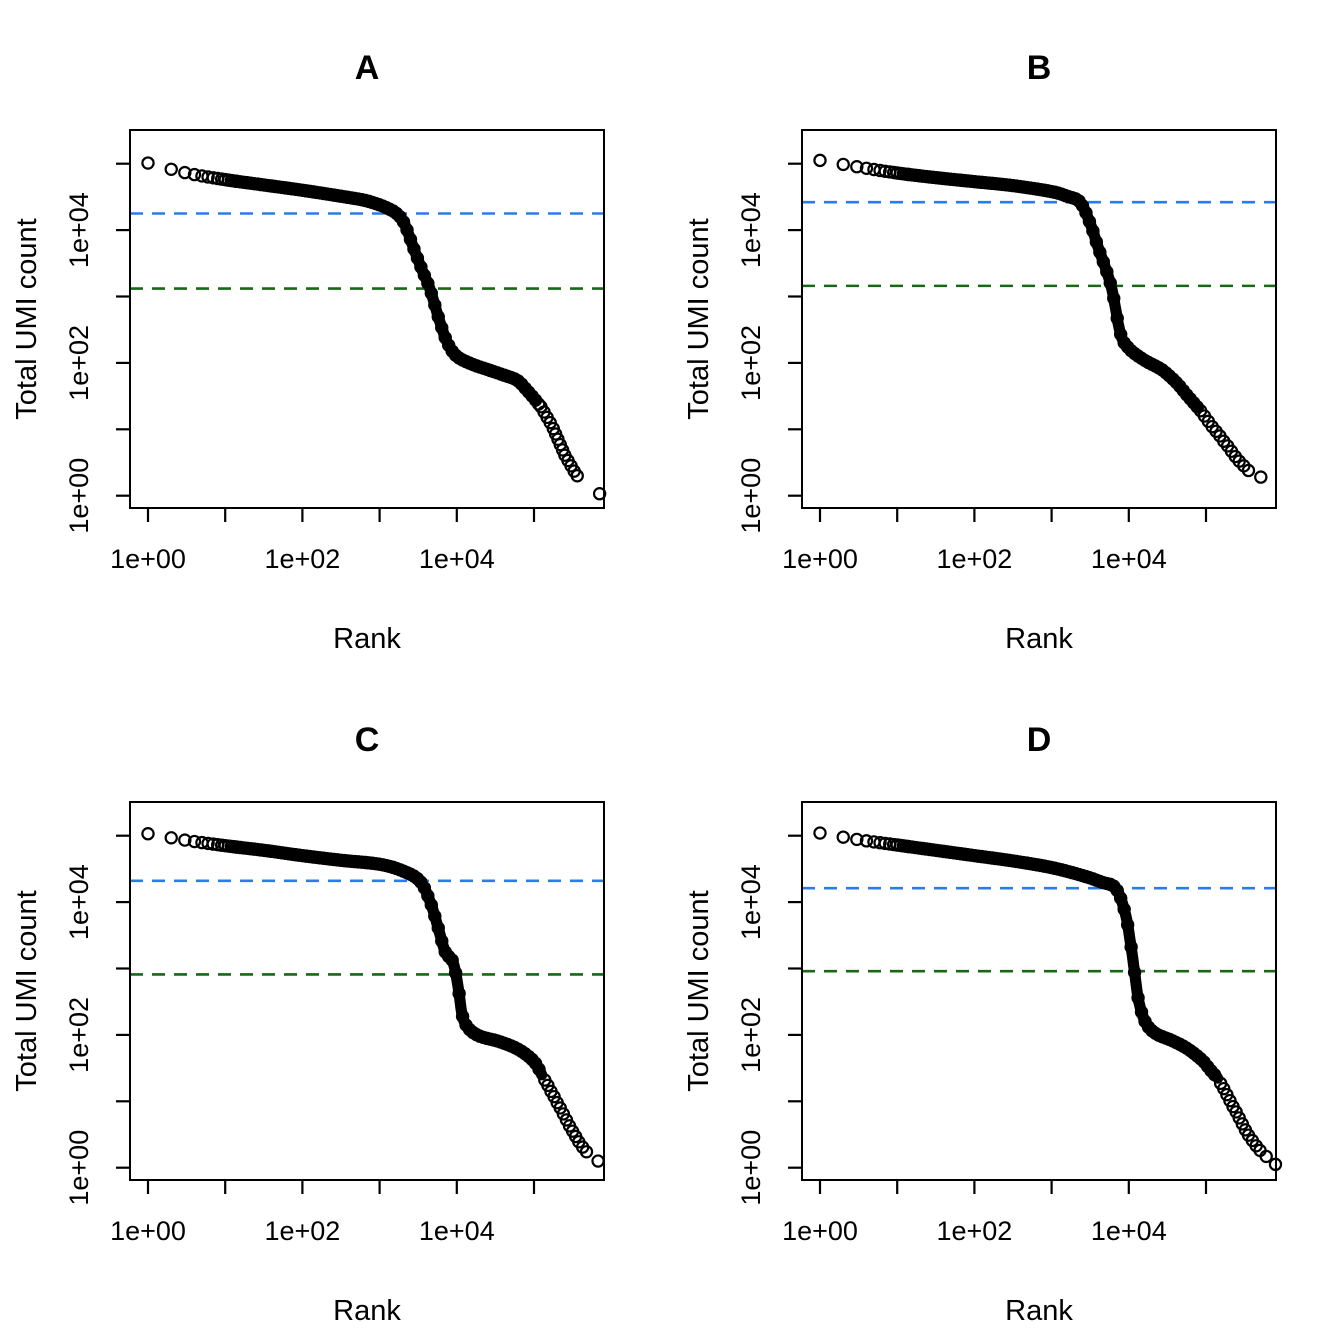 The height and width of the screenshot is (1344, 1344). Describe the element at coordinates (367, 740) in the screenshot. I see `panel-title: C` at that location.